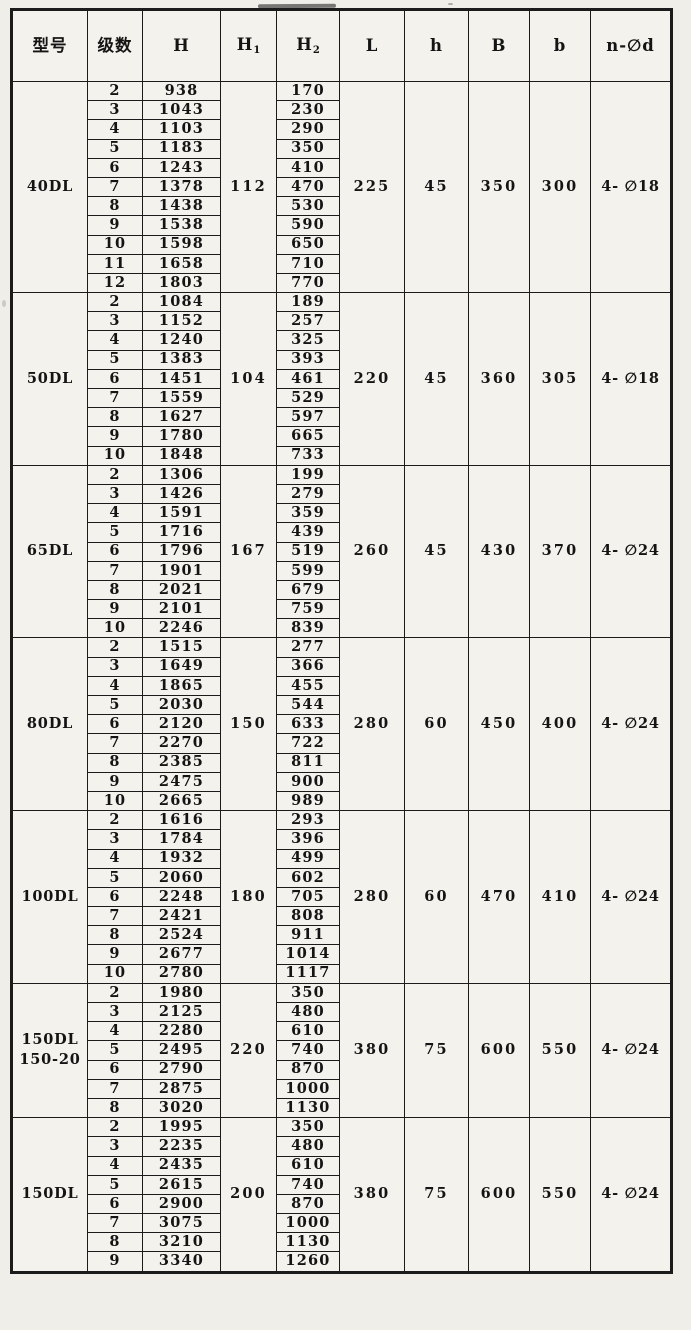  I want to click on table-row: 3 1043 230, so click(342, 110).